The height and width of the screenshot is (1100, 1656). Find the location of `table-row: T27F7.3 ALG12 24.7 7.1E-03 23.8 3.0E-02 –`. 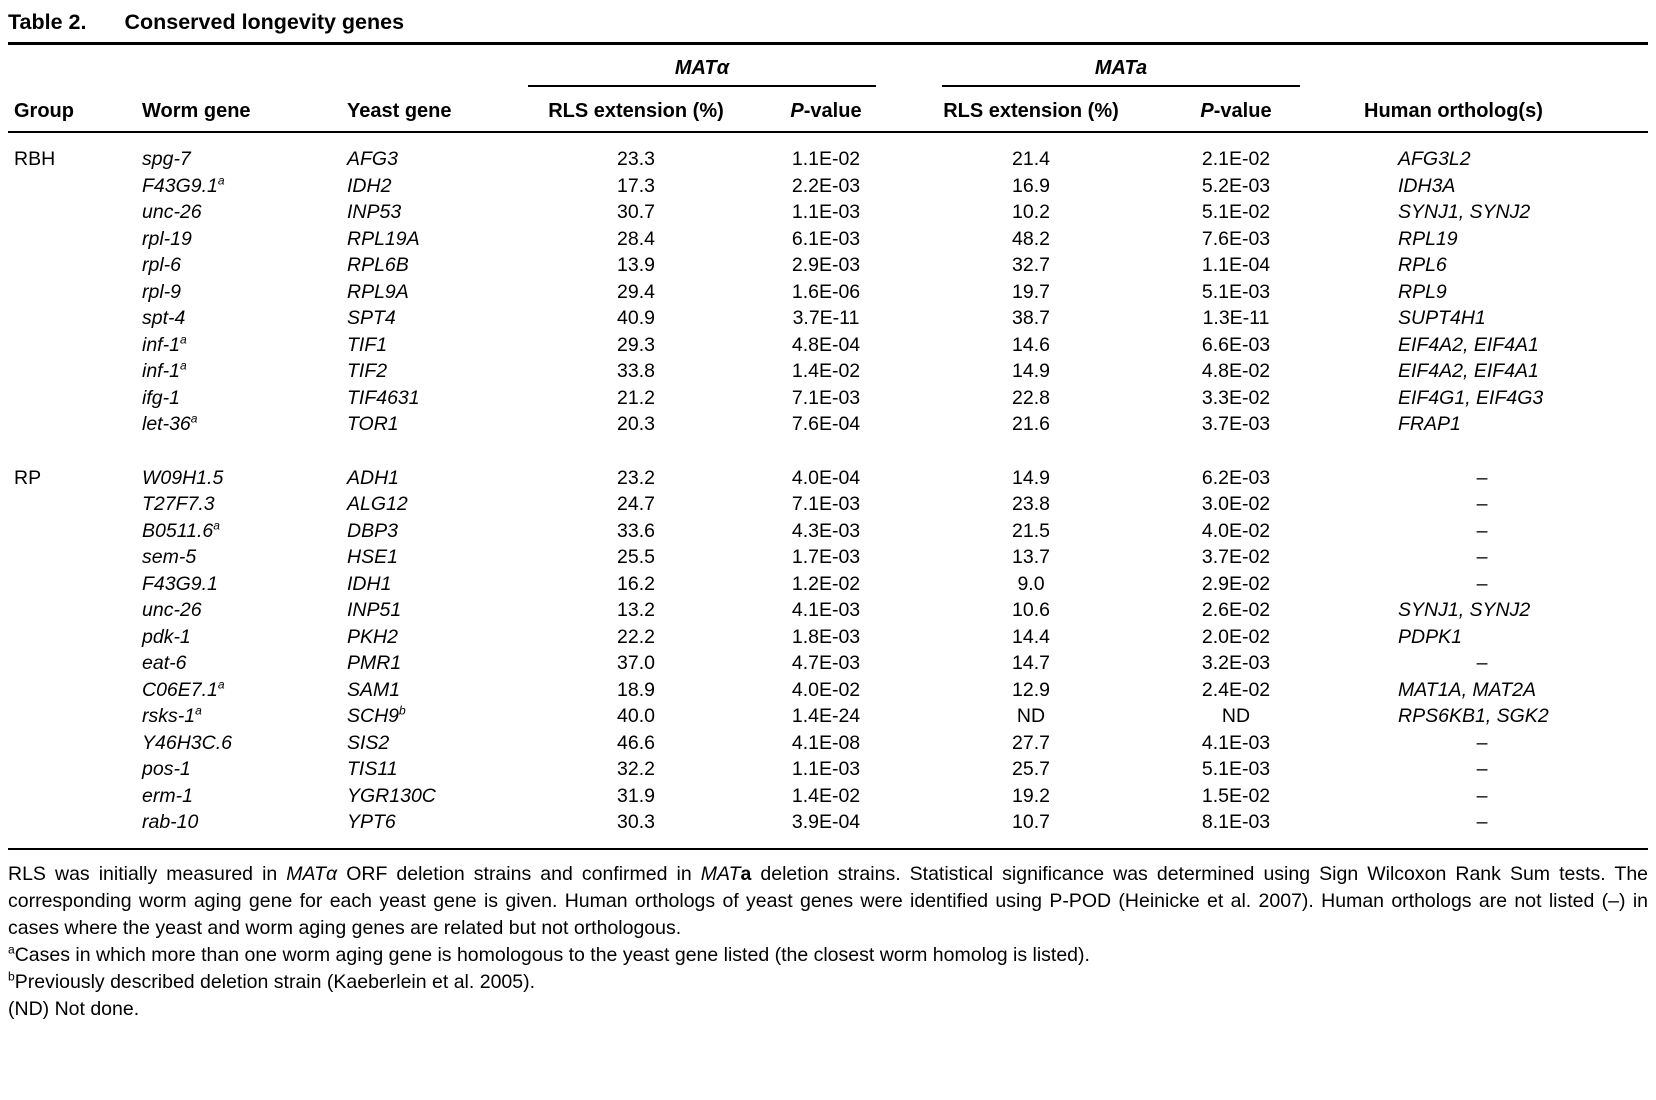

table-row: T27F7.3 ALG12 24.7 7.1E-03 23.8 3.0E-02 – is located at coordinates (828, 504).